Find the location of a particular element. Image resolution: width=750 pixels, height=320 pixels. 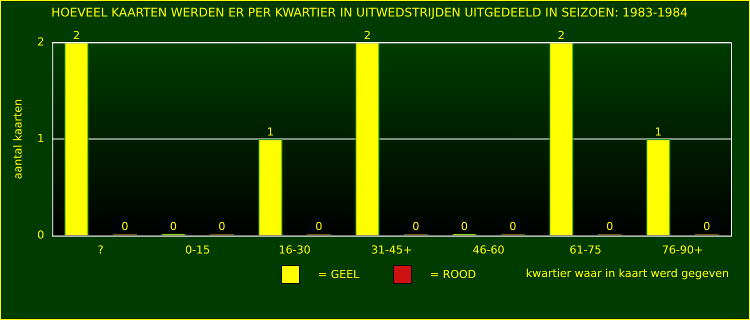

legend-label: = ROOD is located at coordinates (453, 274).